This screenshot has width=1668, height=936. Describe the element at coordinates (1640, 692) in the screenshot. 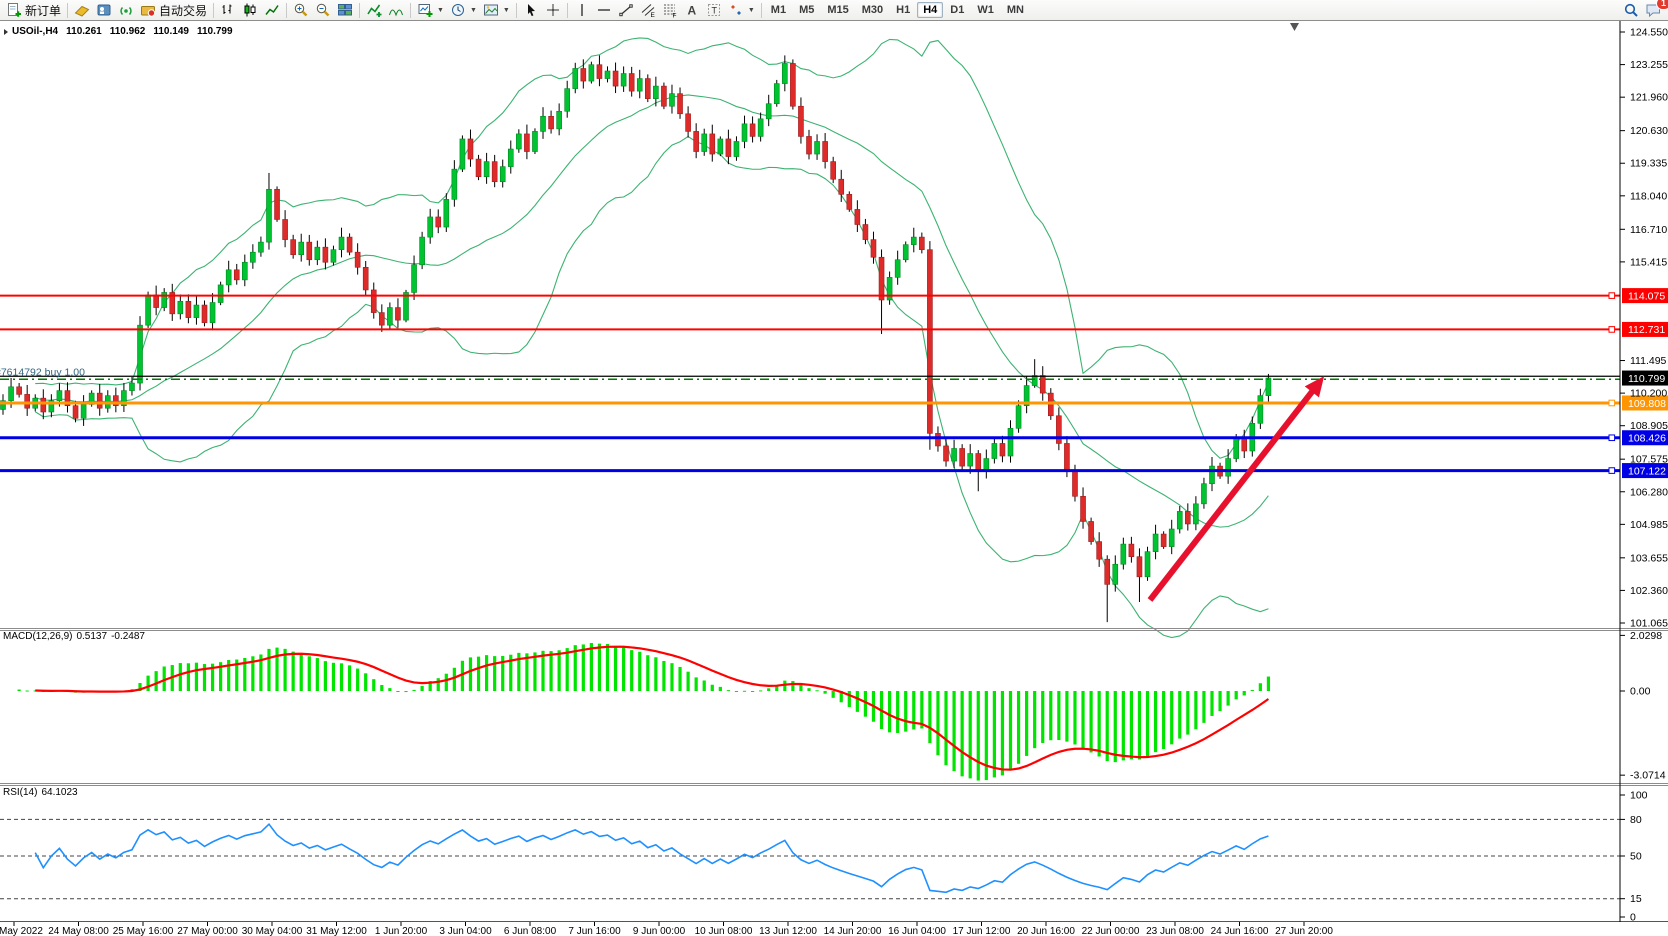

I see `svg-text: 0.00` at that location.